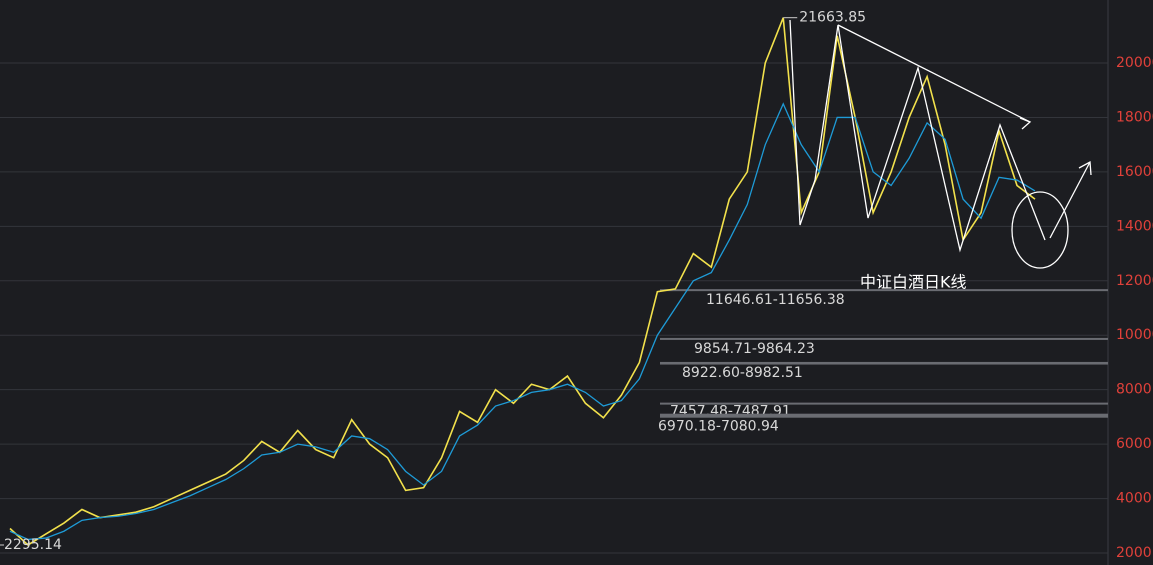  I want to click on y-tick-label: 20000, so click(1134, 63).